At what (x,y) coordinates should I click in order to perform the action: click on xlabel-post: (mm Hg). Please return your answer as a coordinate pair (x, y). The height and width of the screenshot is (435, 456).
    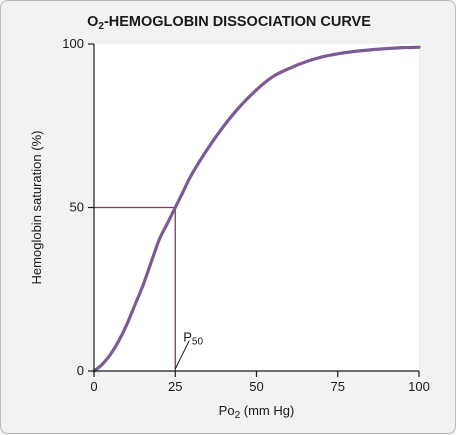
    Looking at the image, I should click on (267, 410).